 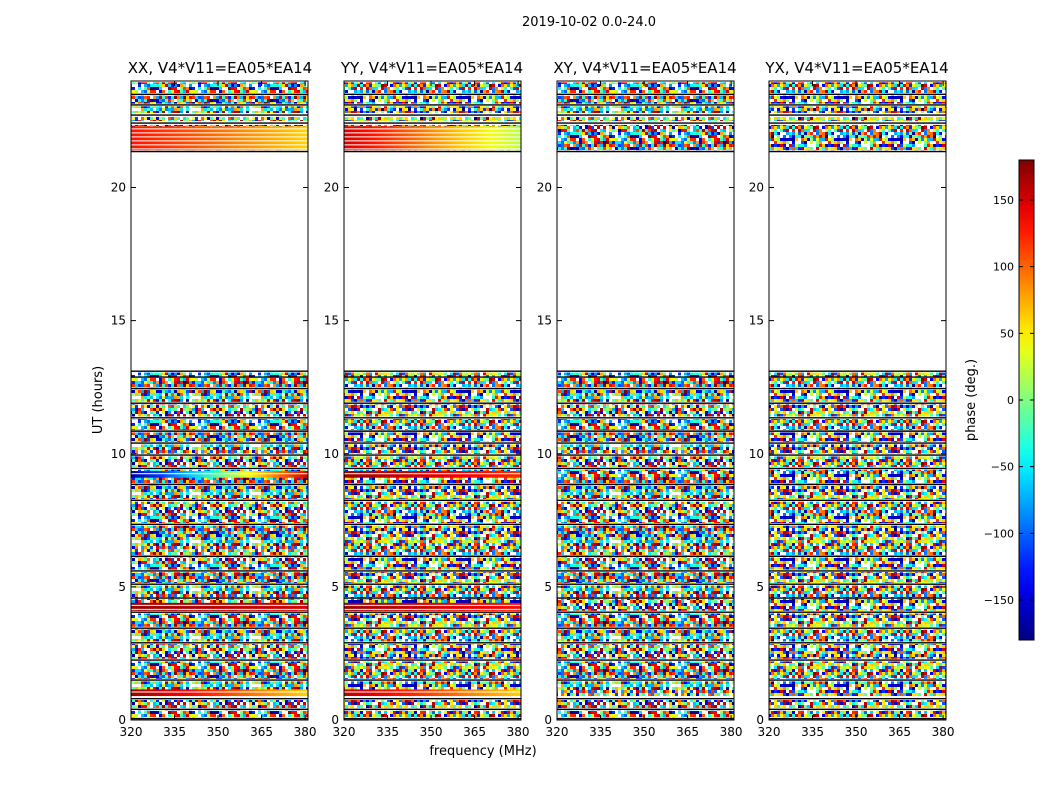 I want to click on y-tick-label: 5, so click(x=335, y=587).